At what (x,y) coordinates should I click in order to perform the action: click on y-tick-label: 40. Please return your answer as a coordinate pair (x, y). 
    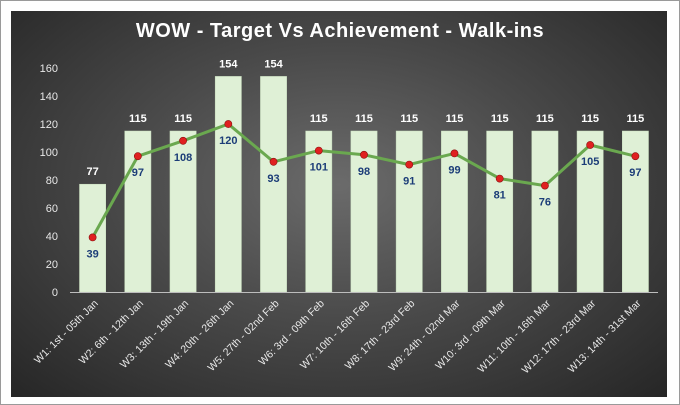
    Looking at the image, I should click on (52, 237).